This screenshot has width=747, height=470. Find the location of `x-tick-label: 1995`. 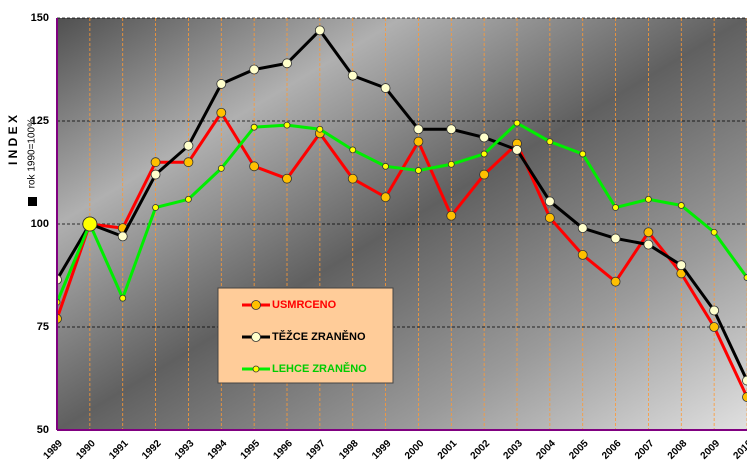

x-tick-label: 1995 is located at coordinates (251, 450).